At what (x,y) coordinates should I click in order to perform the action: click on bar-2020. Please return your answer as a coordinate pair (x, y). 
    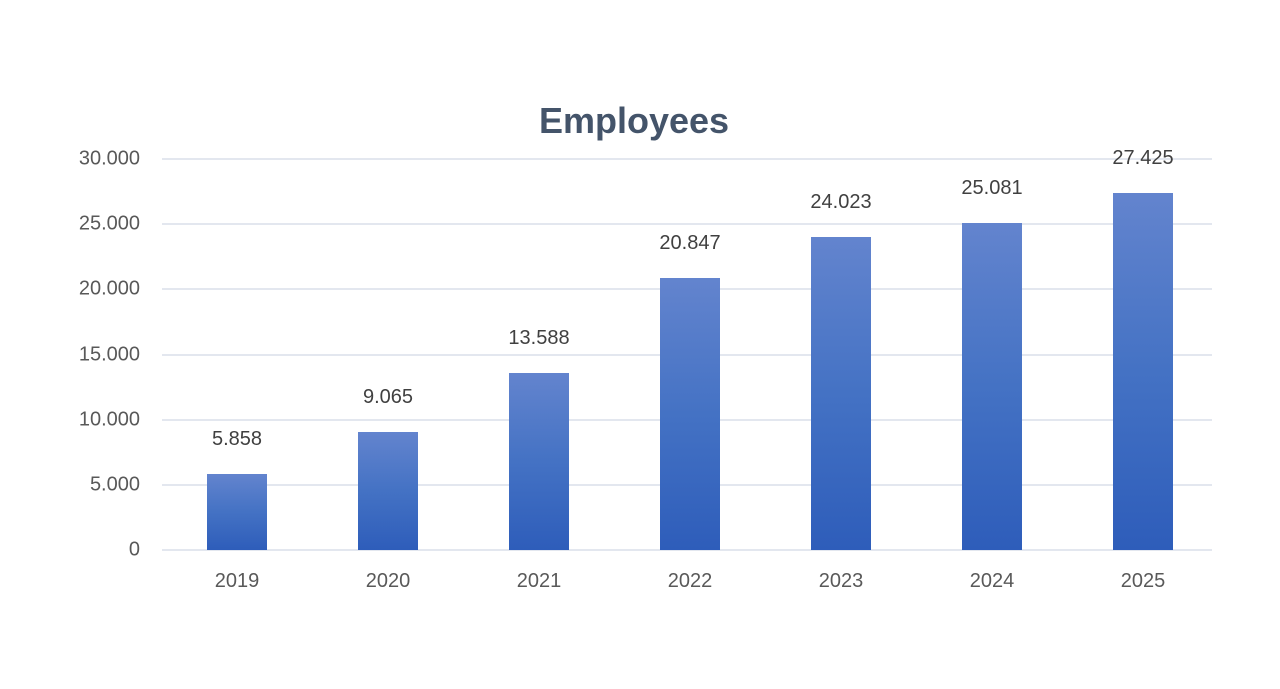
    Looking at the image, I should click on (388, 490).